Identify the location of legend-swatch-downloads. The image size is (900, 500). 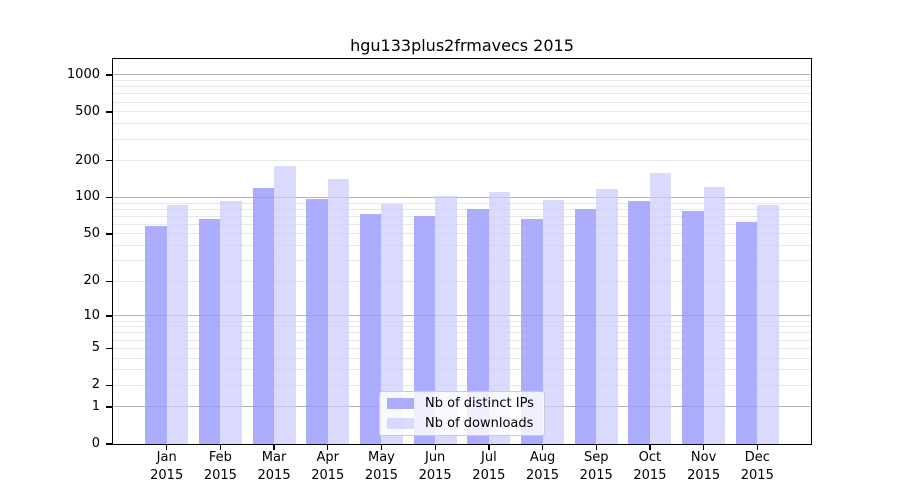
(400, 423).